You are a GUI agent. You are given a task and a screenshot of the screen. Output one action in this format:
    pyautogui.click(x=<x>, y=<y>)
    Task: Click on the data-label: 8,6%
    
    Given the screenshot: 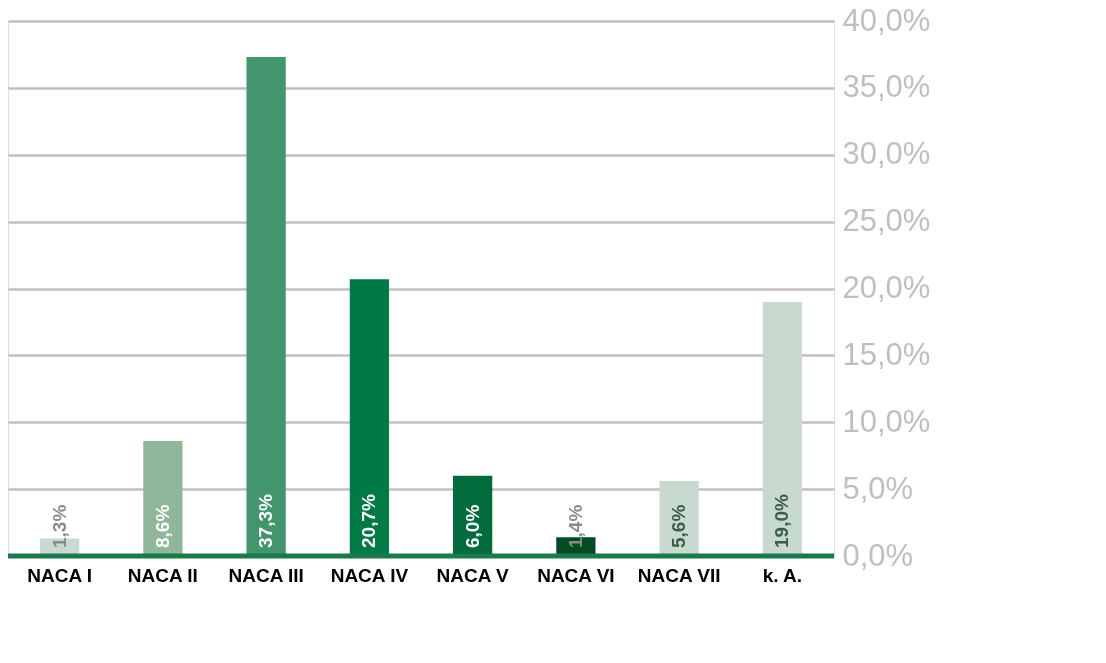 What is the action you would take?
    pyautogui.click(x=162, y=526)
    